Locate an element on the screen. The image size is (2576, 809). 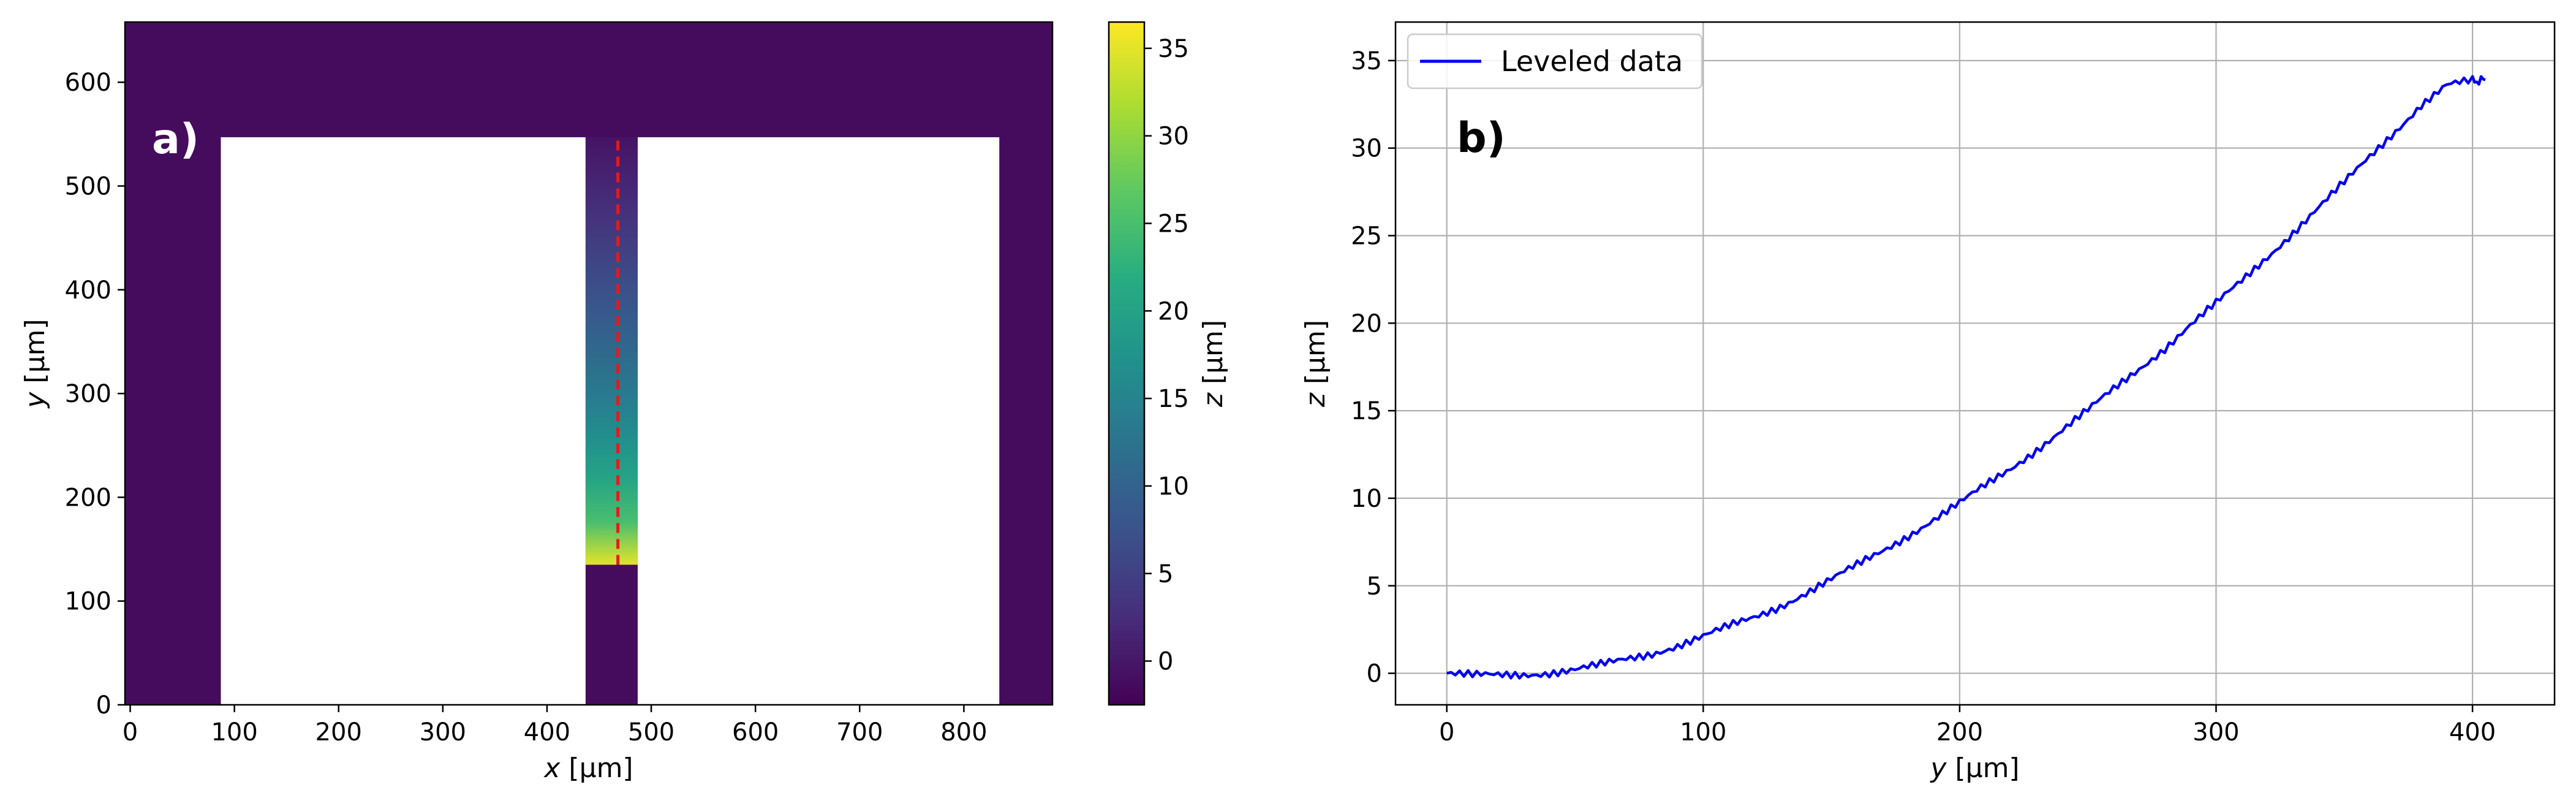
heatmap-x-ticks: 0 100 200 300 400 500 600 700 800 is located at coordinates (555, 725).